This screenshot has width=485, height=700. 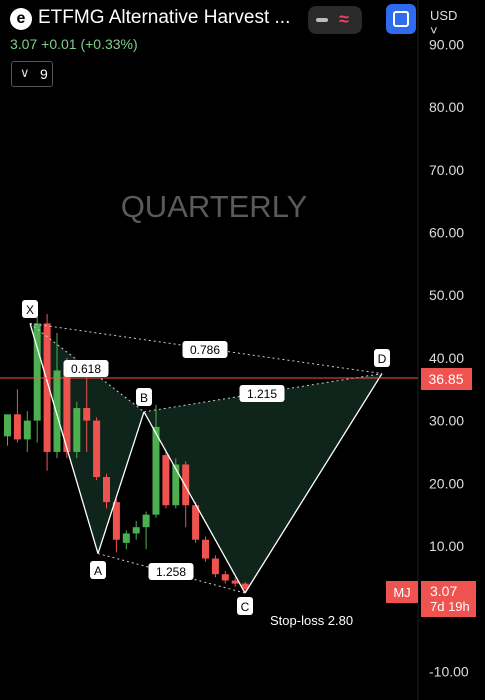 I want to click on price-tick-label: 30.00, so click(x=446, y=421).